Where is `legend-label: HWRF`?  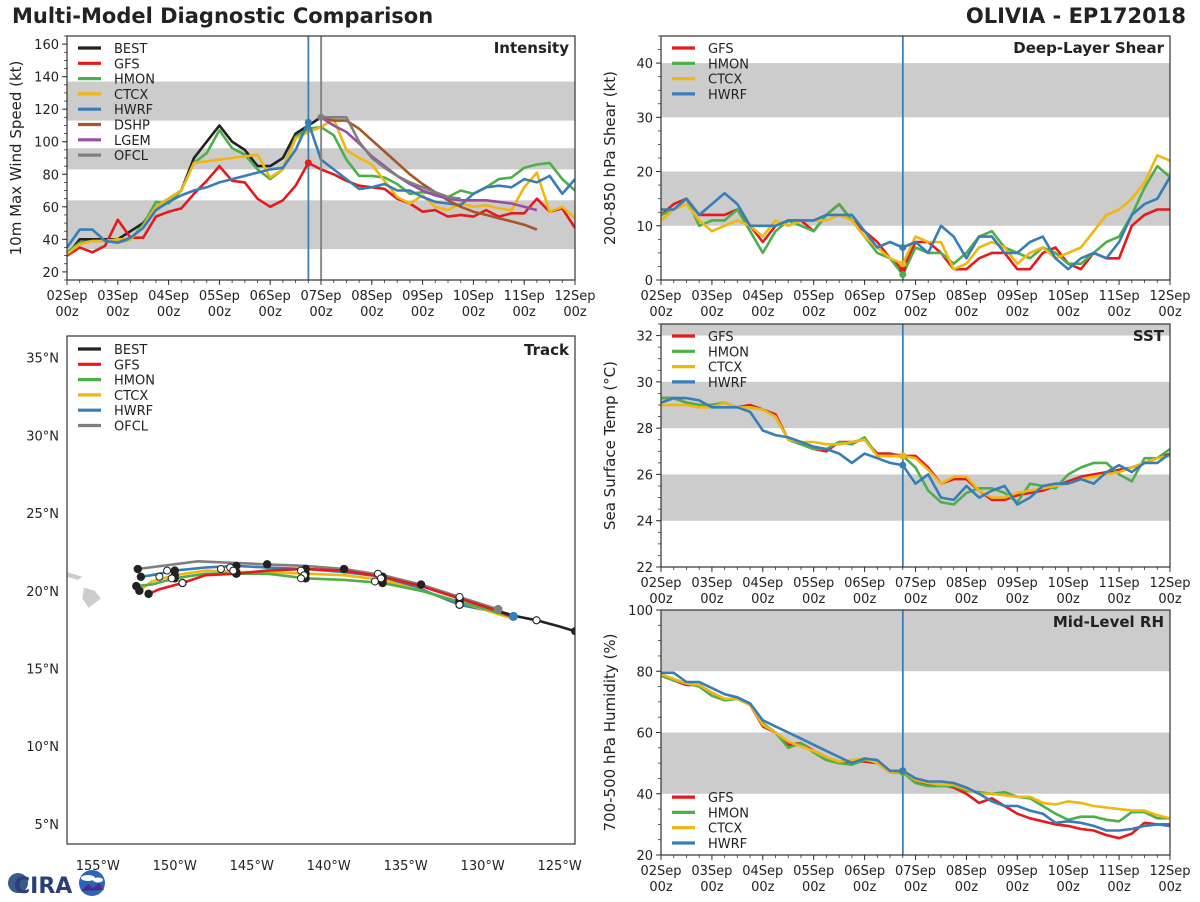 legend-label: HWRF is located at coordinates (133, 411).